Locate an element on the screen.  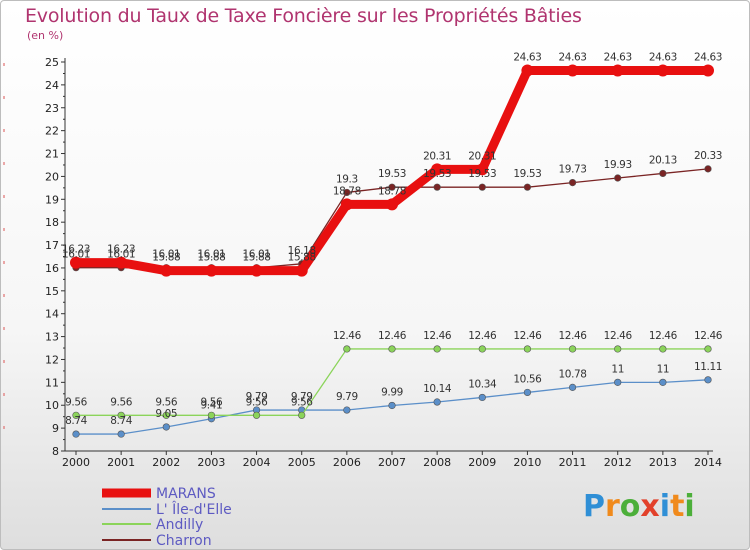
x-tick-label: 2011 is located at coordinates (573, 462).